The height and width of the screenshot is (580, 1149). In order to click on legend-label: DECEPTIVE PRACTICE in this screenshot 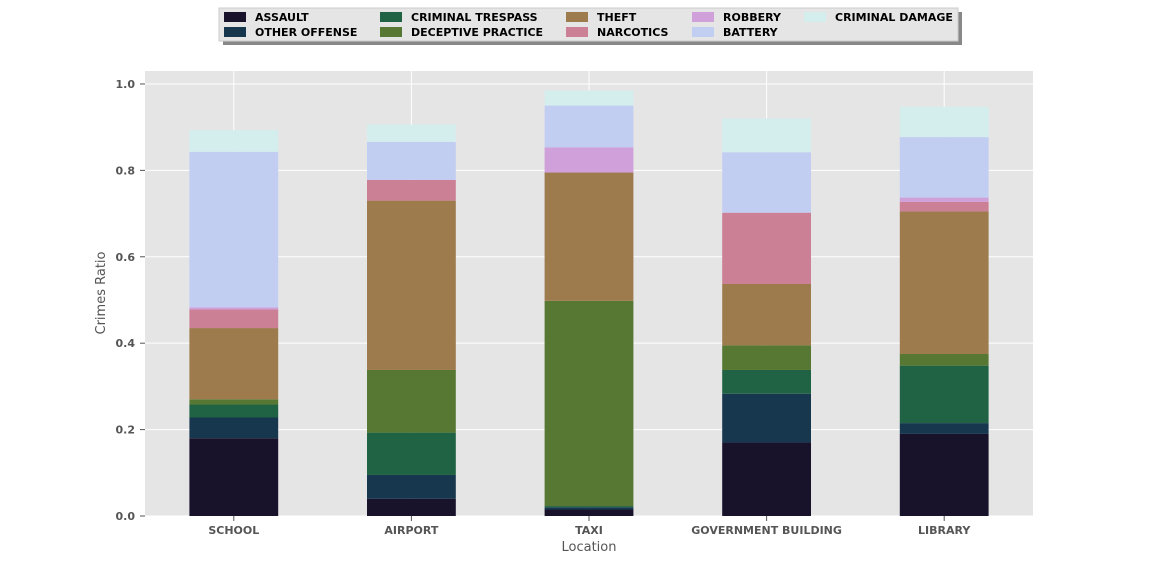, I will do `click(477, 32)`.